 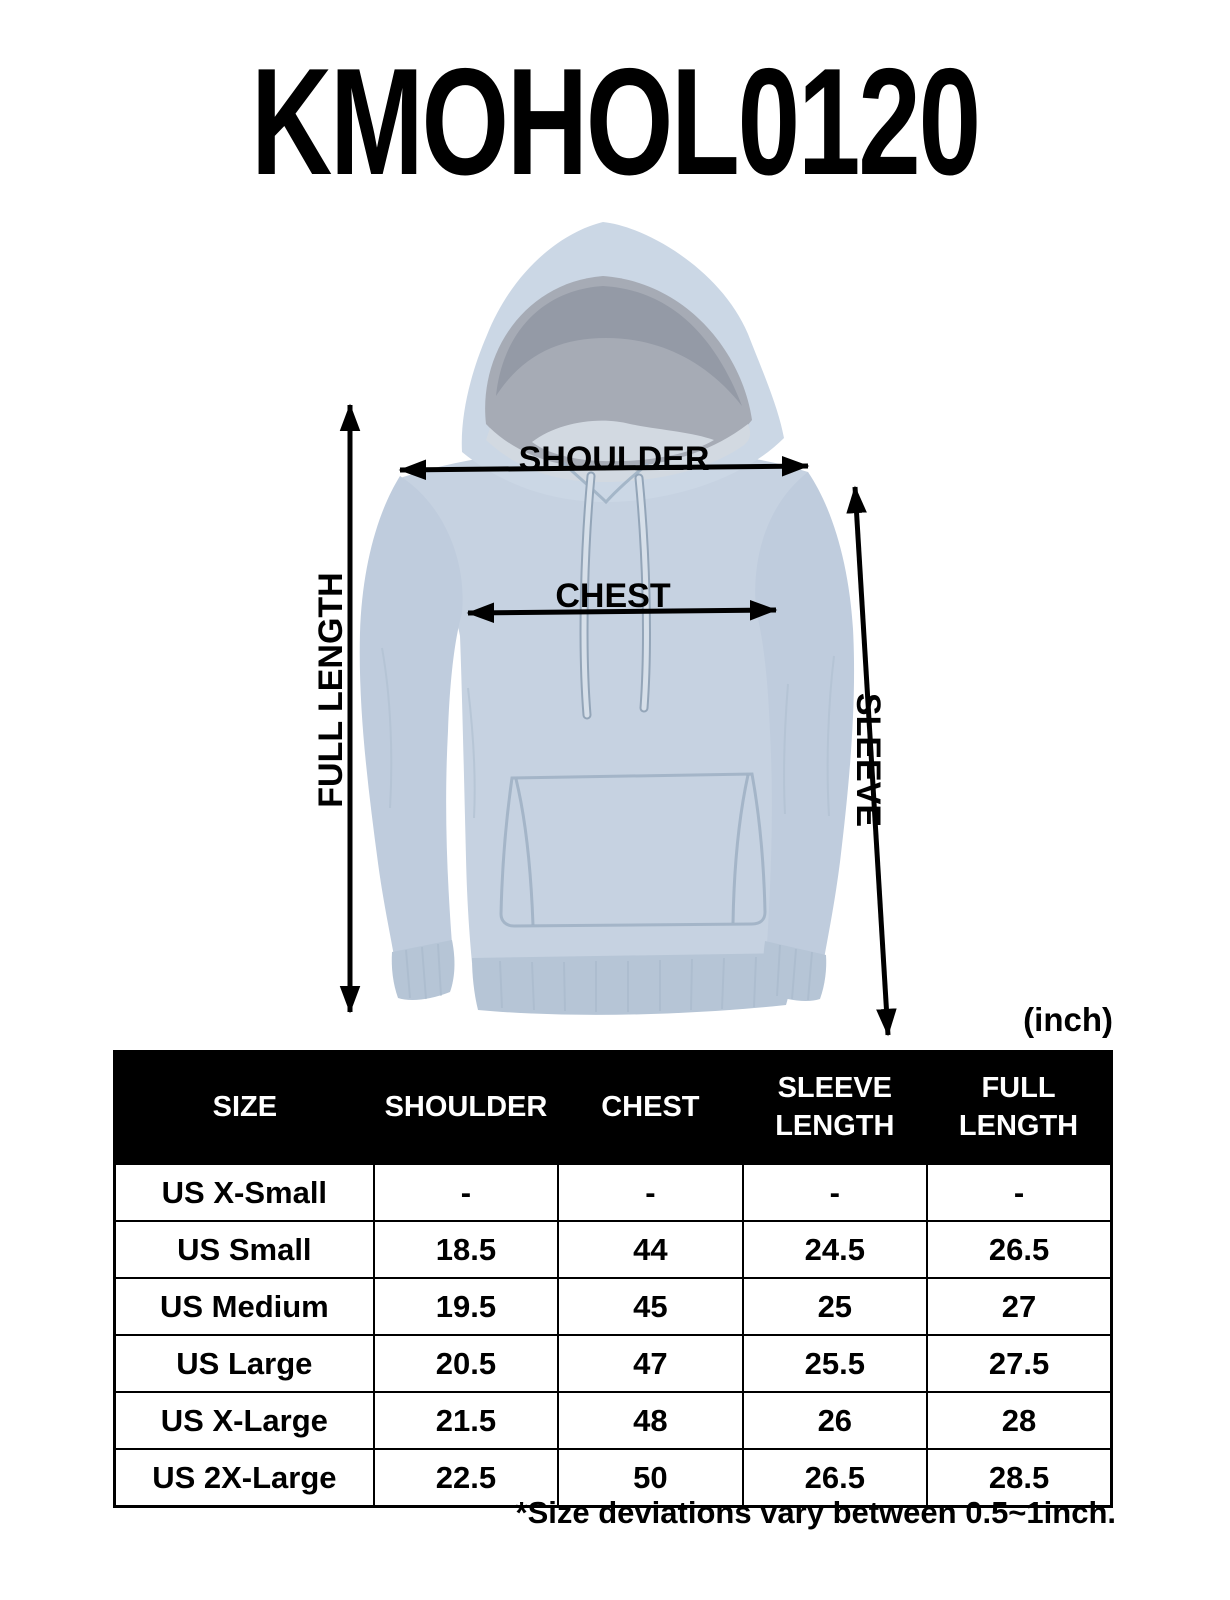 I want to click on value-cell: 48, so click(x=650, y=1420).